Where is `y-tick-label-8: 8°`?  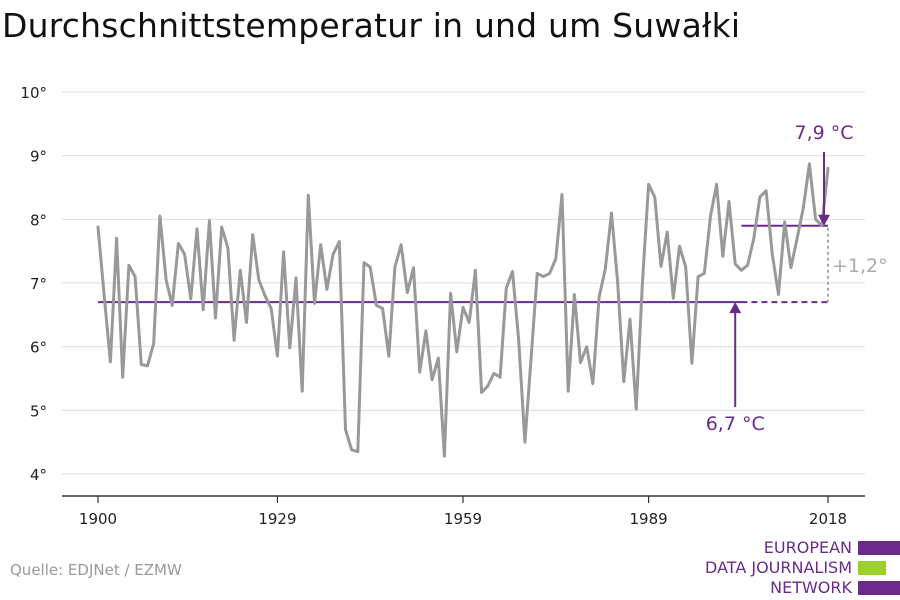
y-tick-label-8: 8° is located at coordinates (38, 220).